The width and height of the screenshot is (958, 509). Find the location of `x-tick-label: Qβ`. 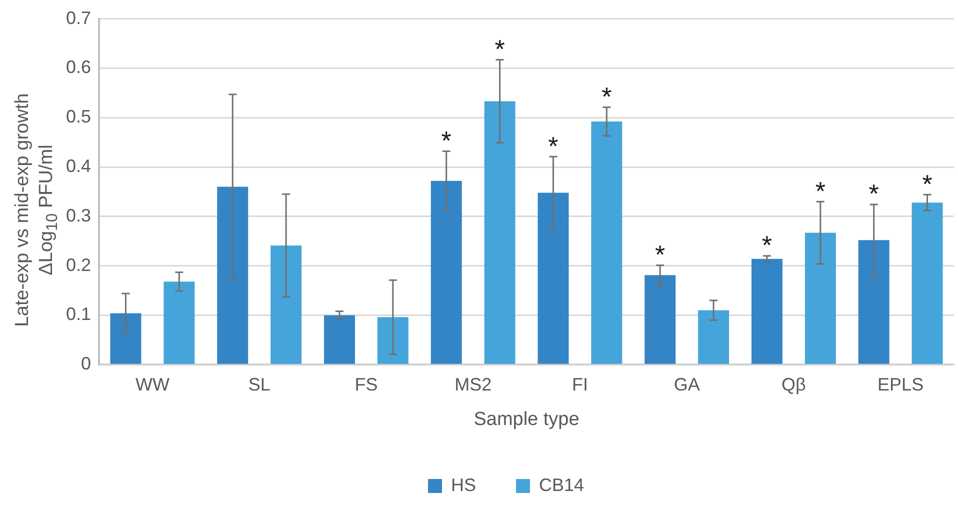

x-tick-label: Qβ is located at coordinates (794, 384).